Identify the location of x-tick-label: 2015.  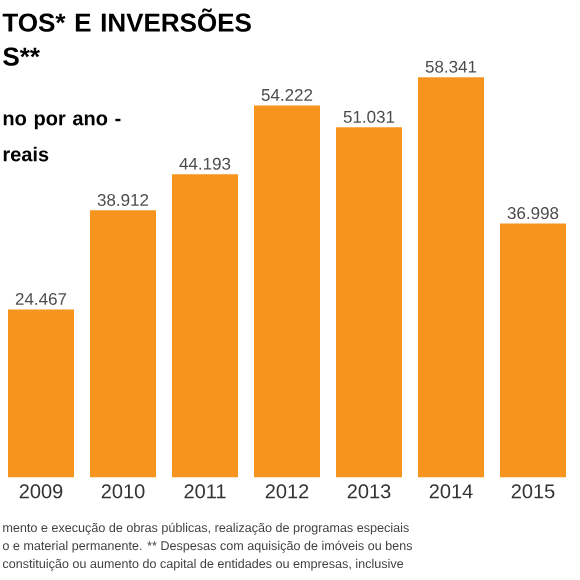
(533, 491).